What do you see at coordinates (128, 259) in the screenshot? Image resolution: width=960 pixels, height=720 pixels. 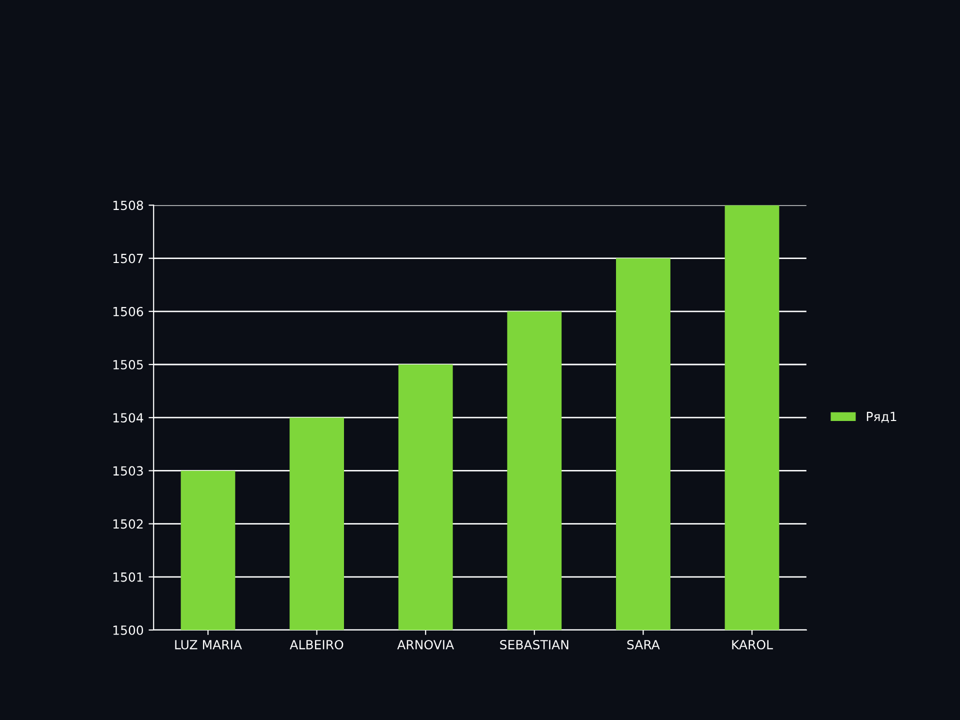 I see `y-tick-label: 1507` at bounding box center [128, 259].